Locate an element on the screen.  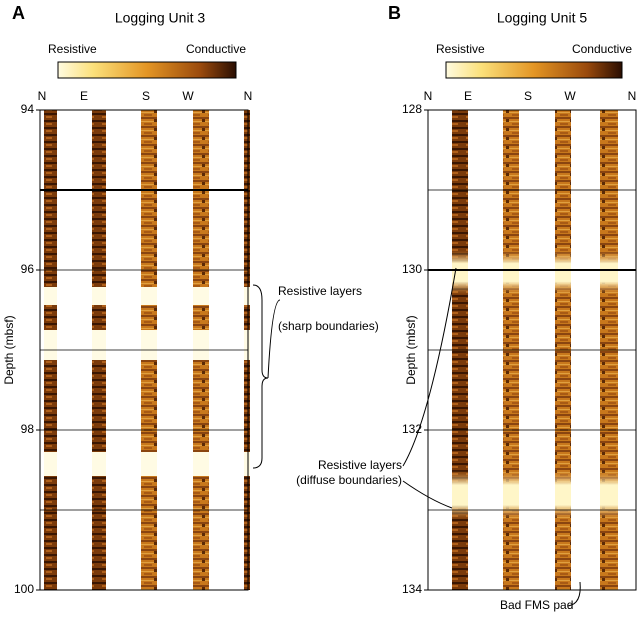
depth-tick-label: 100 is located at coordinates (24, 589).